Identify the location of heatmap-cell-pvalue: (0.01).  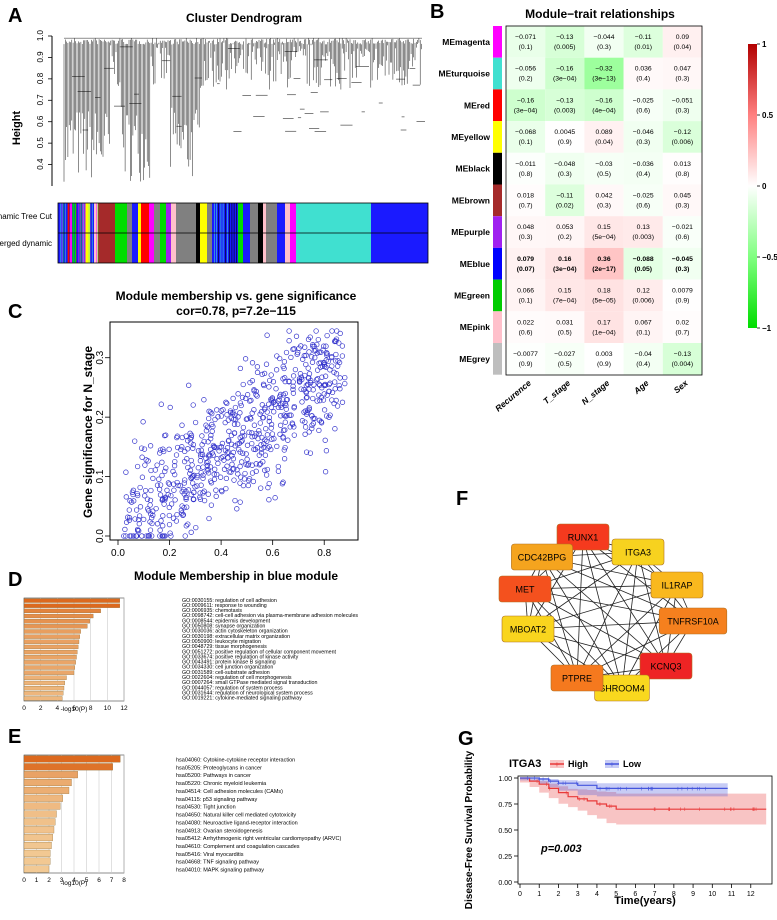
(643, 47).